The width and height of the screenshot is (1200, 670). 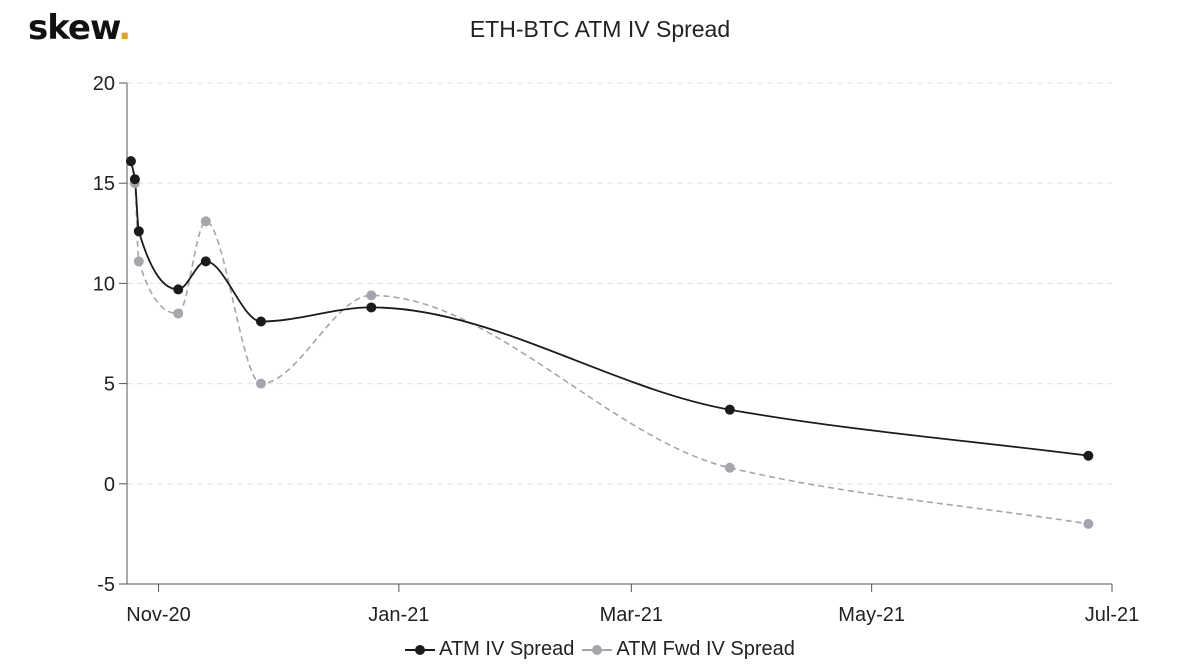 I want to click on legend: ATM IV Spread ATM Fwd IV Spread, so click(x=600, y=649).